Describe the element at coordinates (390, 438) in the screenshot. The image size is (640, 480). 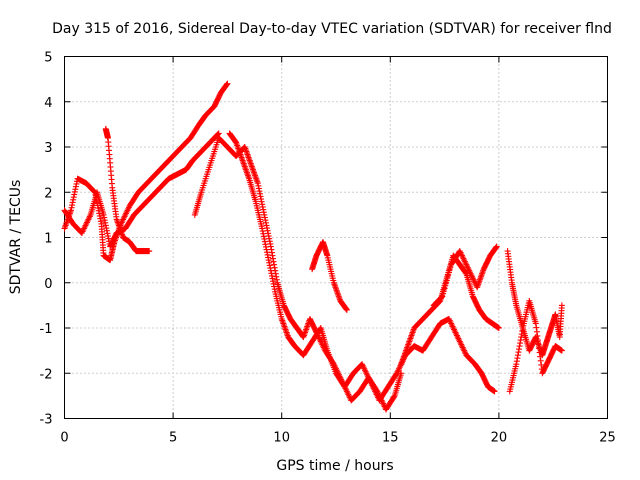
I see `x-tick-label: 15` at that location.